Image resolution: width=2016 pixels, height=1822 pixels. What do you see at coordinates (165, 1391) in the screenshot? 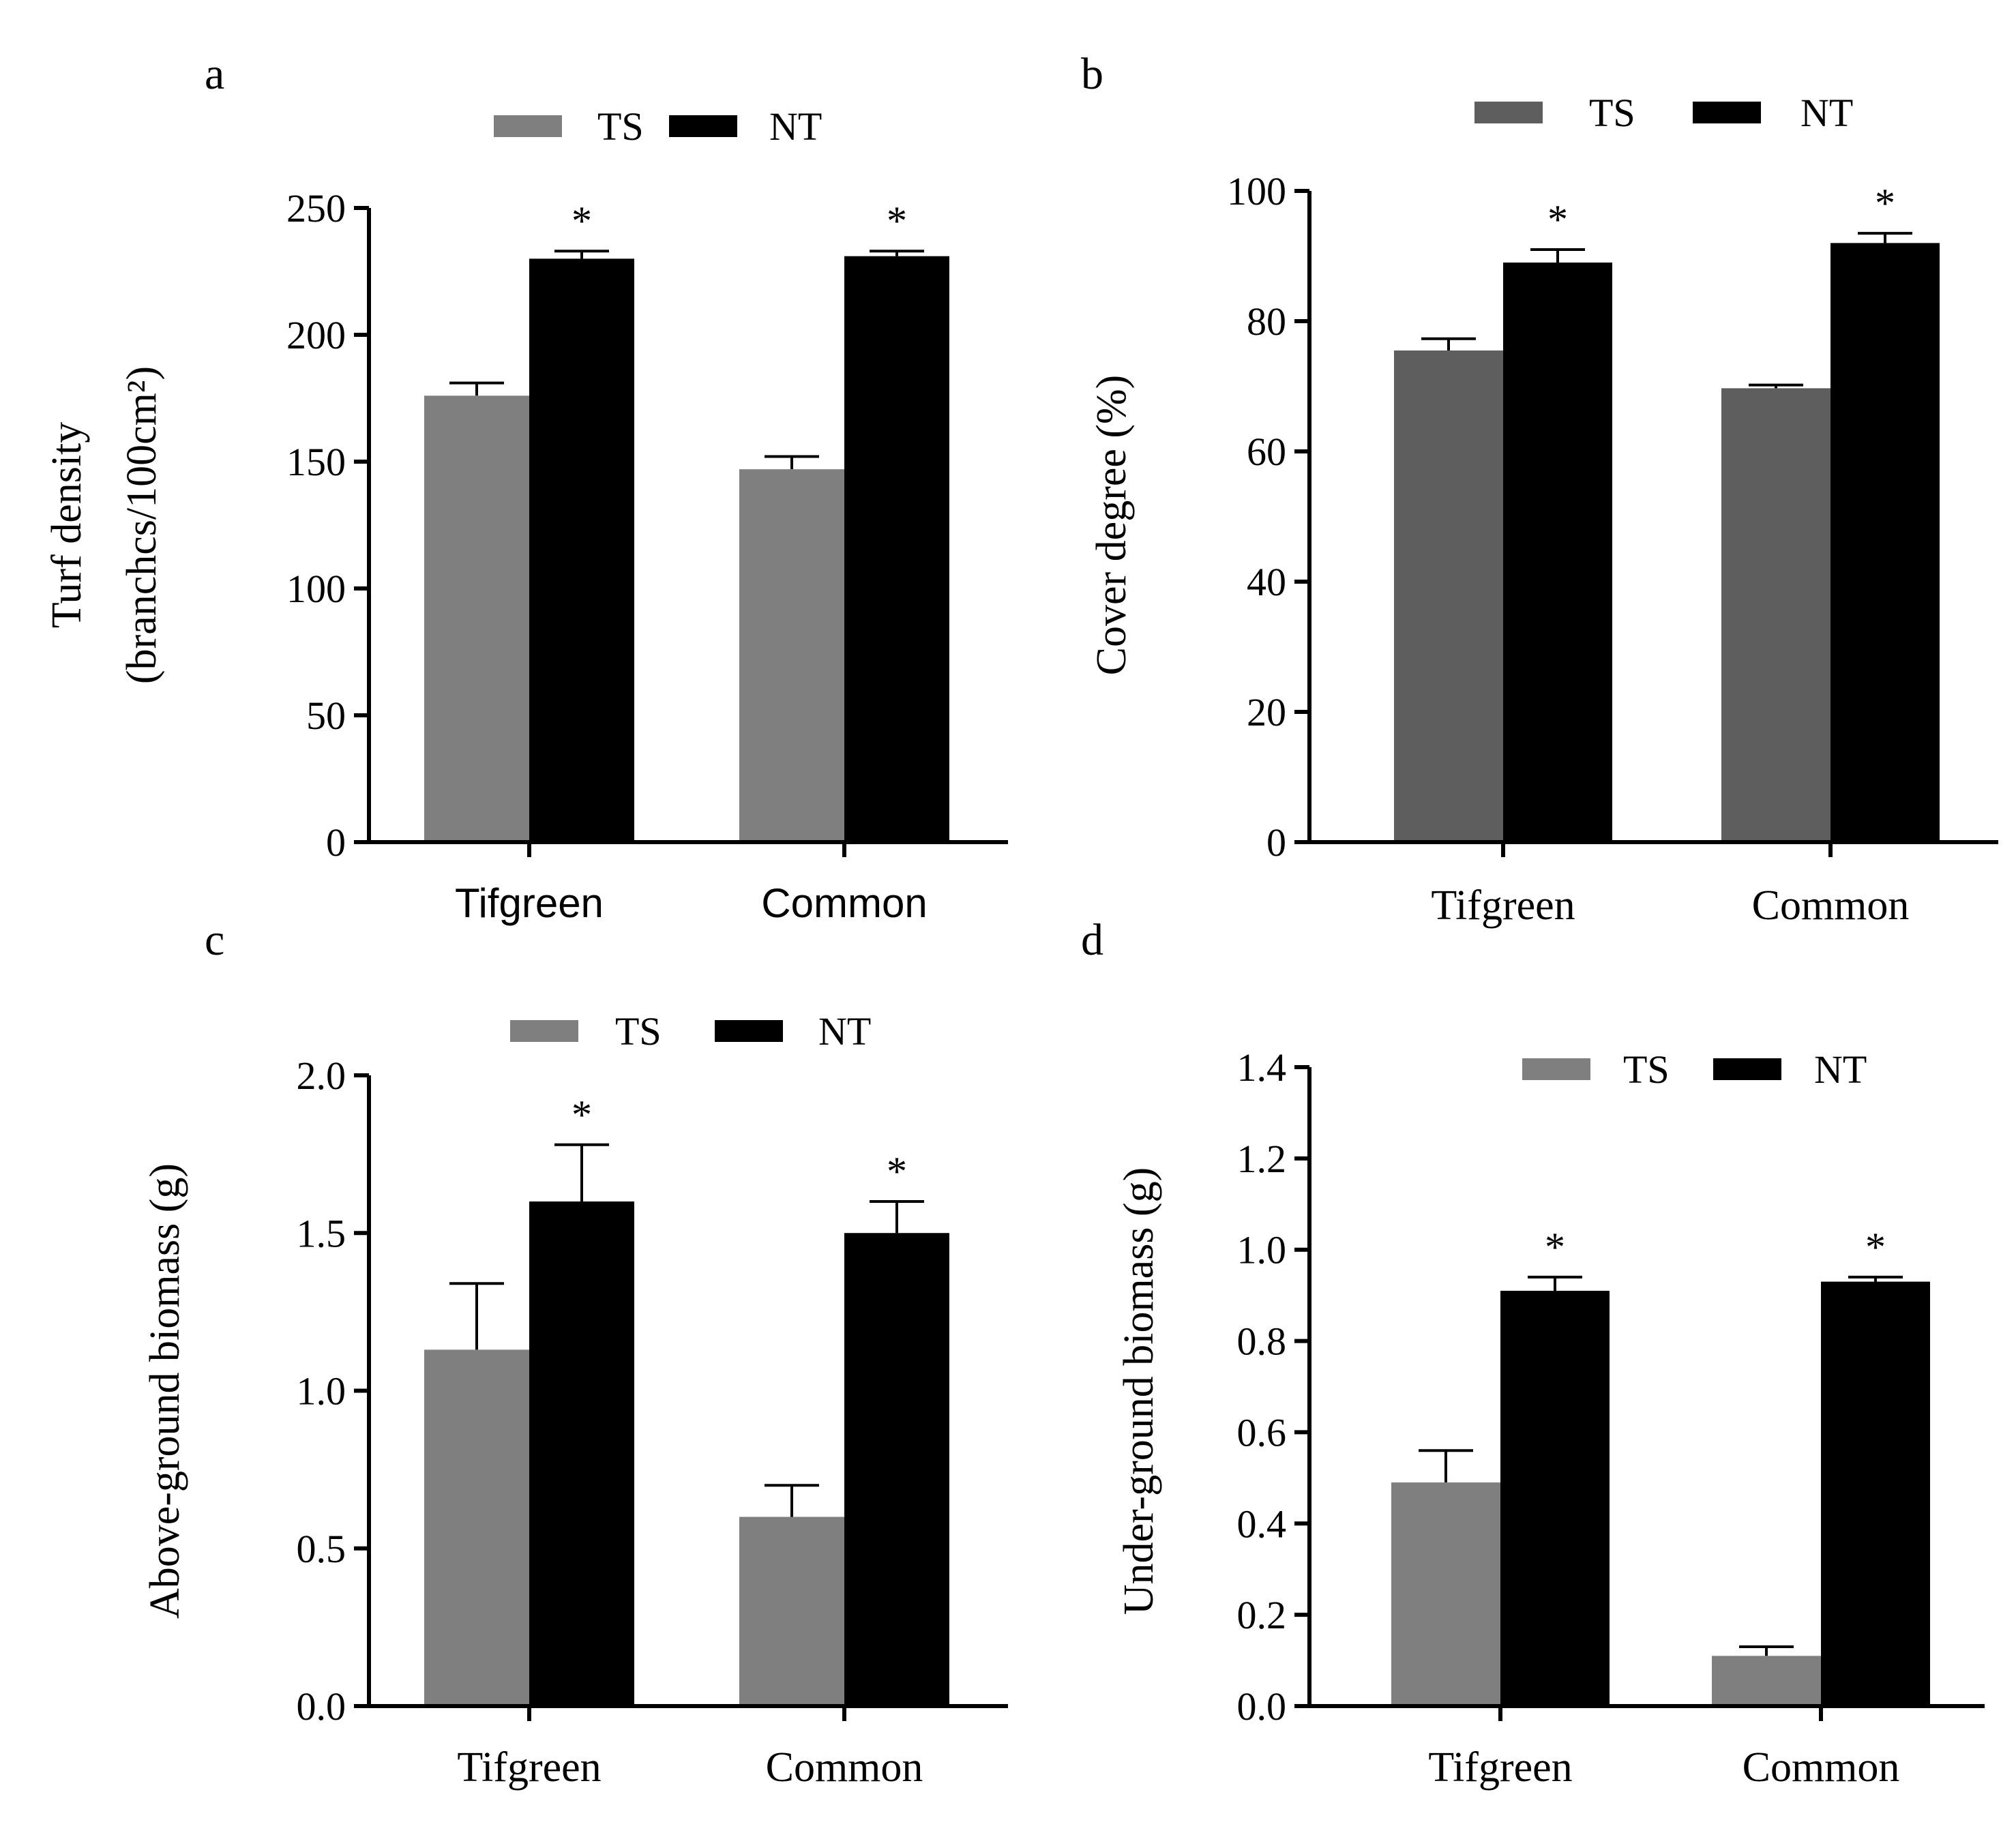
I see `y-axis-label: Above-ground biomass (g)` at bounding box center [165, 1391].